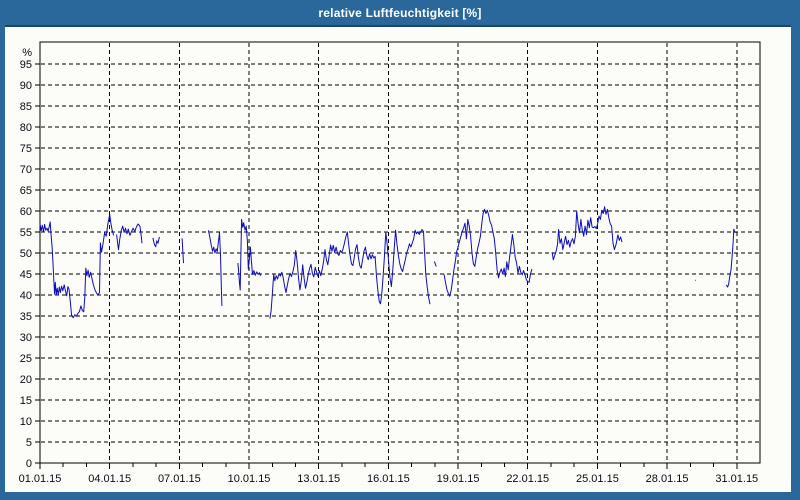  Describe the element at coordinates (26, 191) in the screenshot. I see `y-tick-label: 65` at that location.